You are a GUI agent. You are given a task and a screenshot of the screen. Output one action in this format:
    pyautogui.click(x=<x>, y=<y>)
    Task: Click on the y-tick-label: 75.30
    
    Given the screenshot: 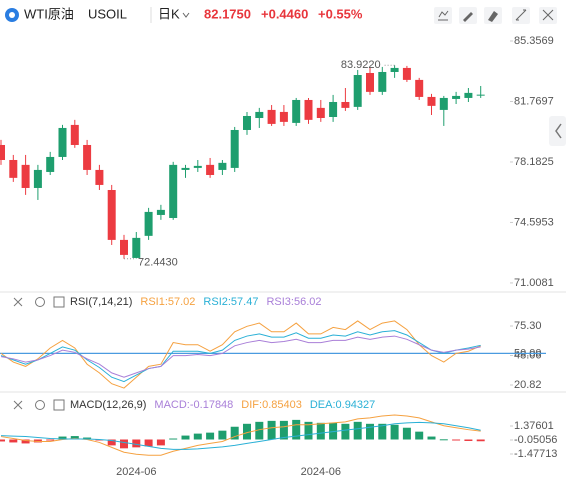 What is the action you would take?
    pyautogui.click(x=528, y=326)
    